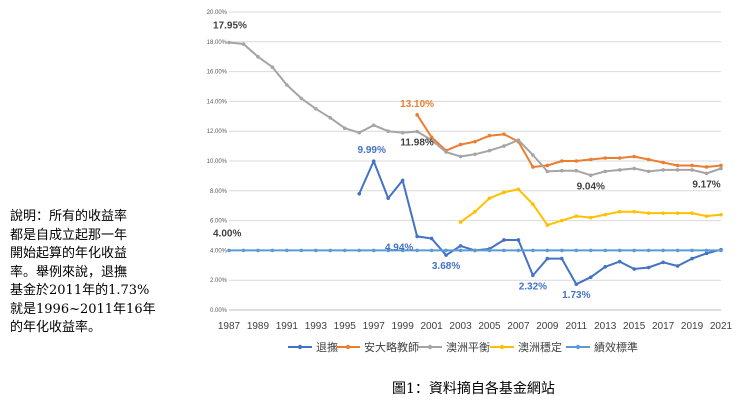  Describe the element at coordinates (577, 326) in the screenshot. I see `x-tick-label: 2011` at that location.